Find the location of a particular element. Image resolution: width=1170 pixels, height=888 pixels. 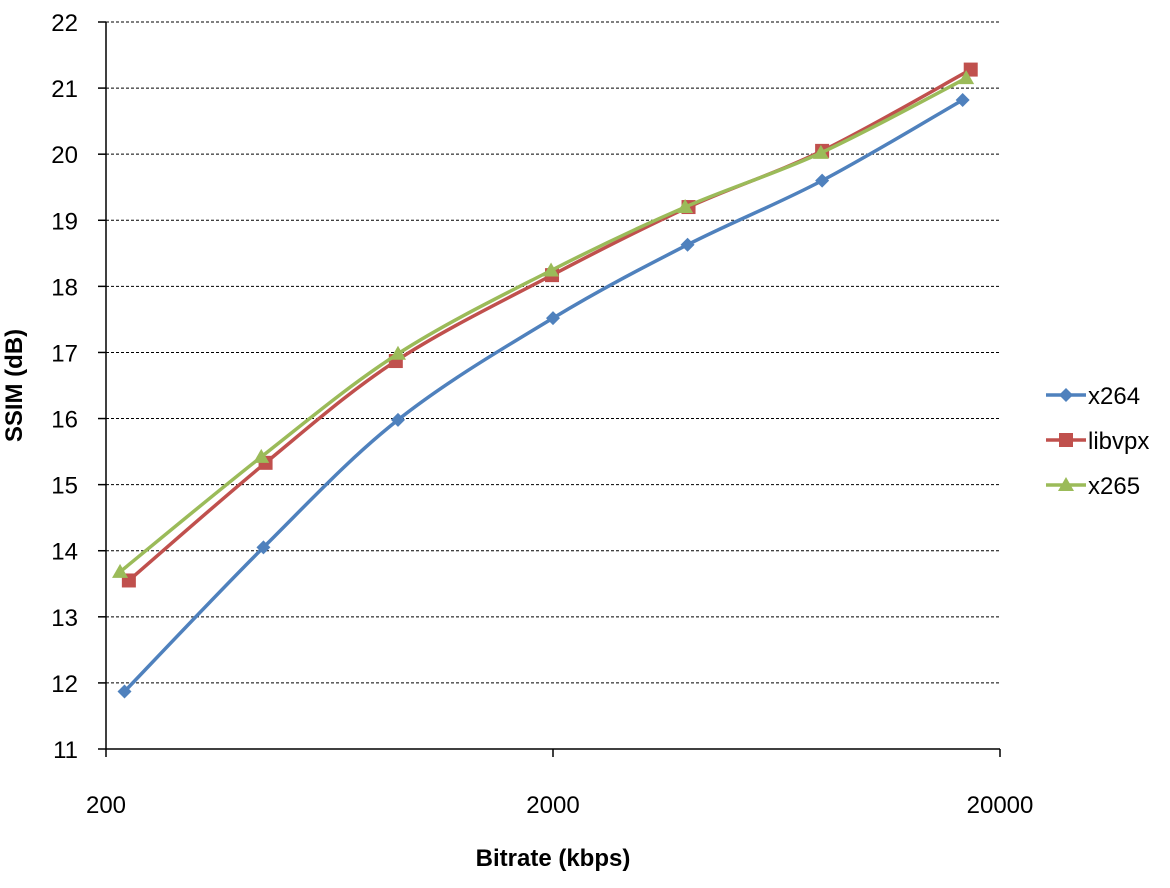

y-tick-label: 21 is located at coordinates (64, 89).